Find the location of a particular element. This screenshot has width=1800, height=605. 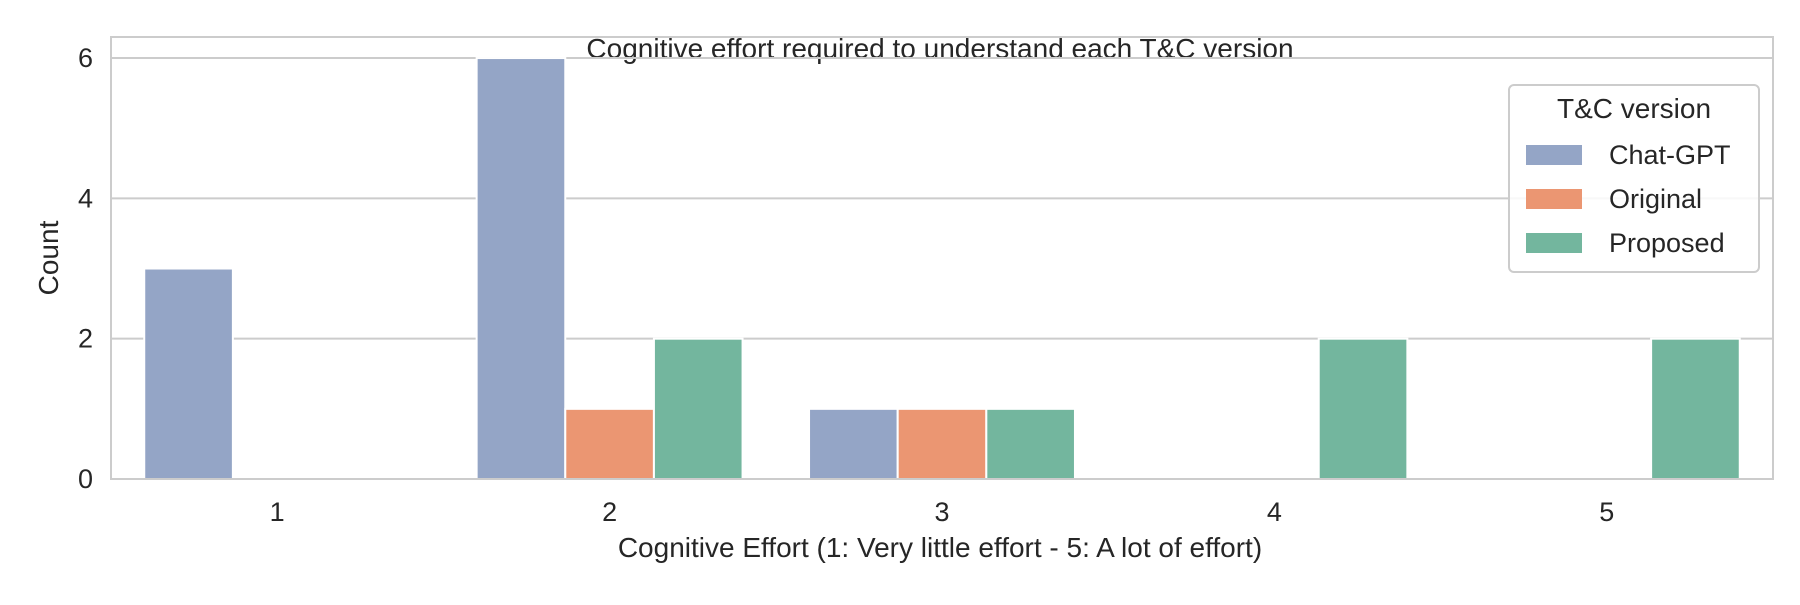

x-tick-label: 2 is located at coordinates (609, 512).